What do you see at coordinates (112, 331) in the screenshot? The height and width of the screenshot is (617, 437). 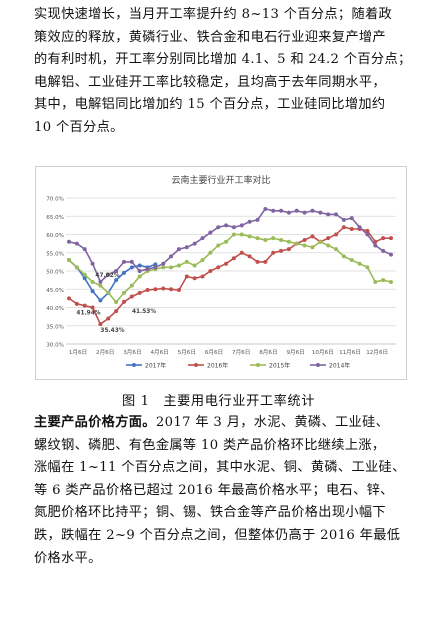 I see `data-label: 35.43%` at bounding box center [112, 331].